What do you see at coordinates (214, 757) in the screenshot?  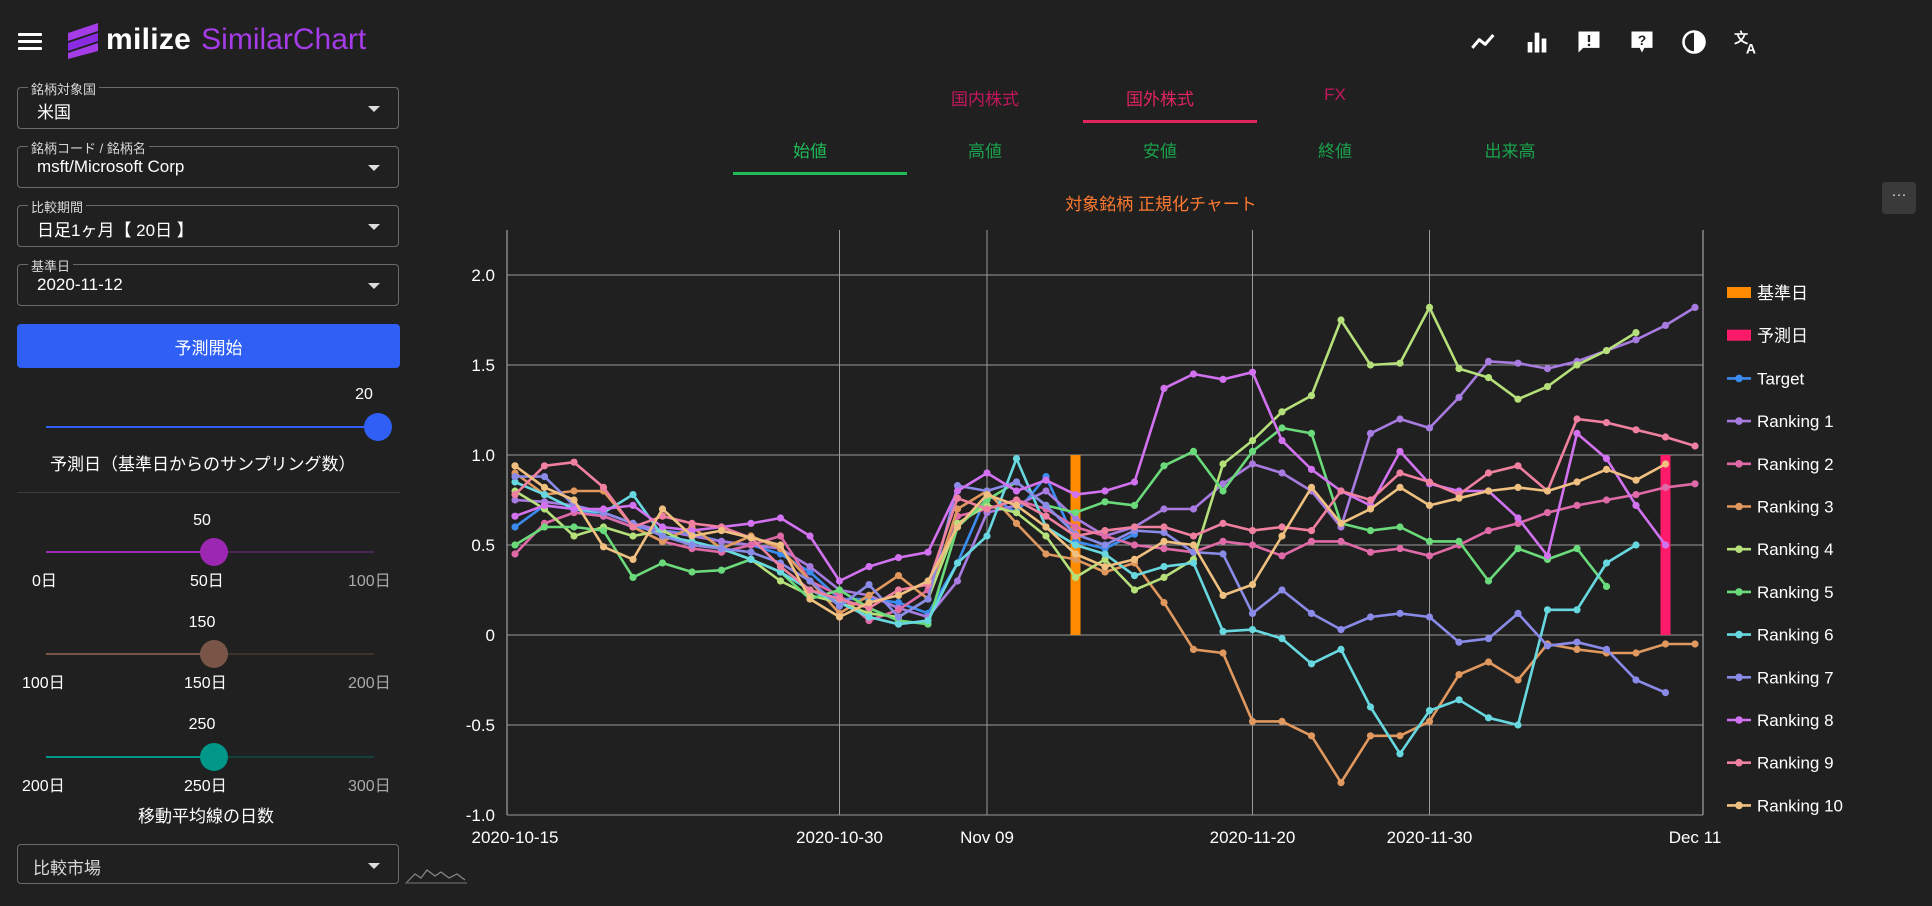 I see `ma-slider-3-thumb` at bounding box center [214, 757].